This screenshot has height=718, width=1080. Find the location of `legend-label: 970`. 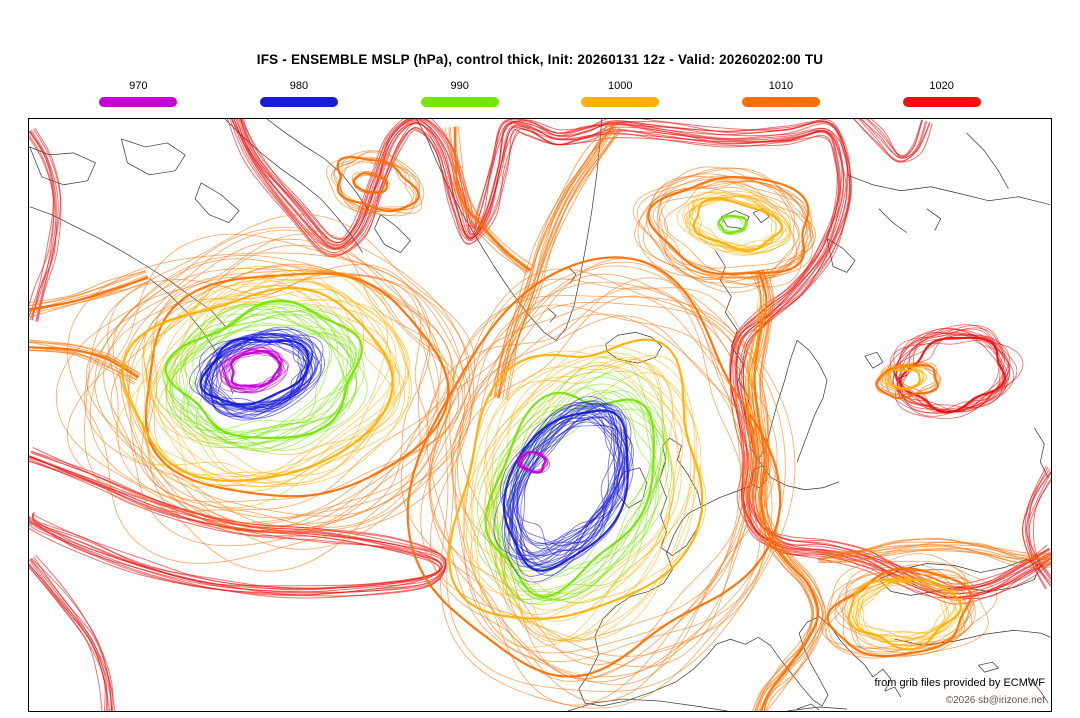

legend-label: 970 is located at coordinates (138, 86).